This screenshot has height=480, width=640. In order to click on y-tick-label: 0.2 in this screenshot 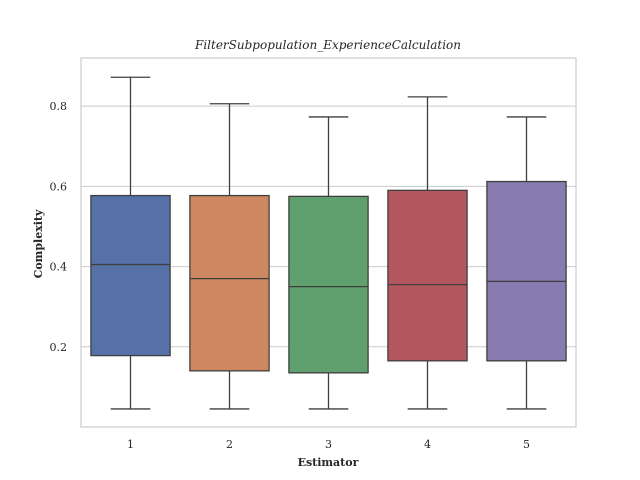, I will do `click(59, 347)`.